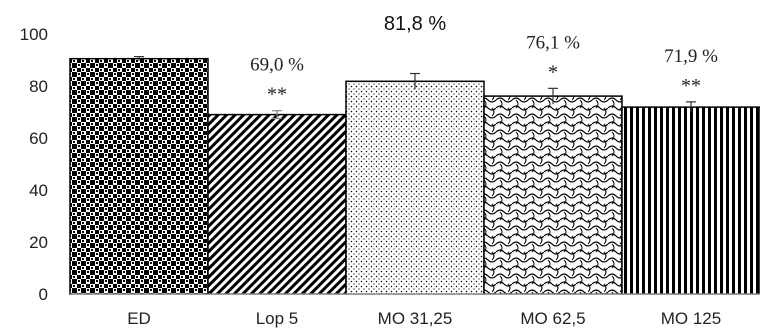 The width and height of the screenshot is (760, 332). I want to click on data-label: 76,1 %, so click(553, 42).